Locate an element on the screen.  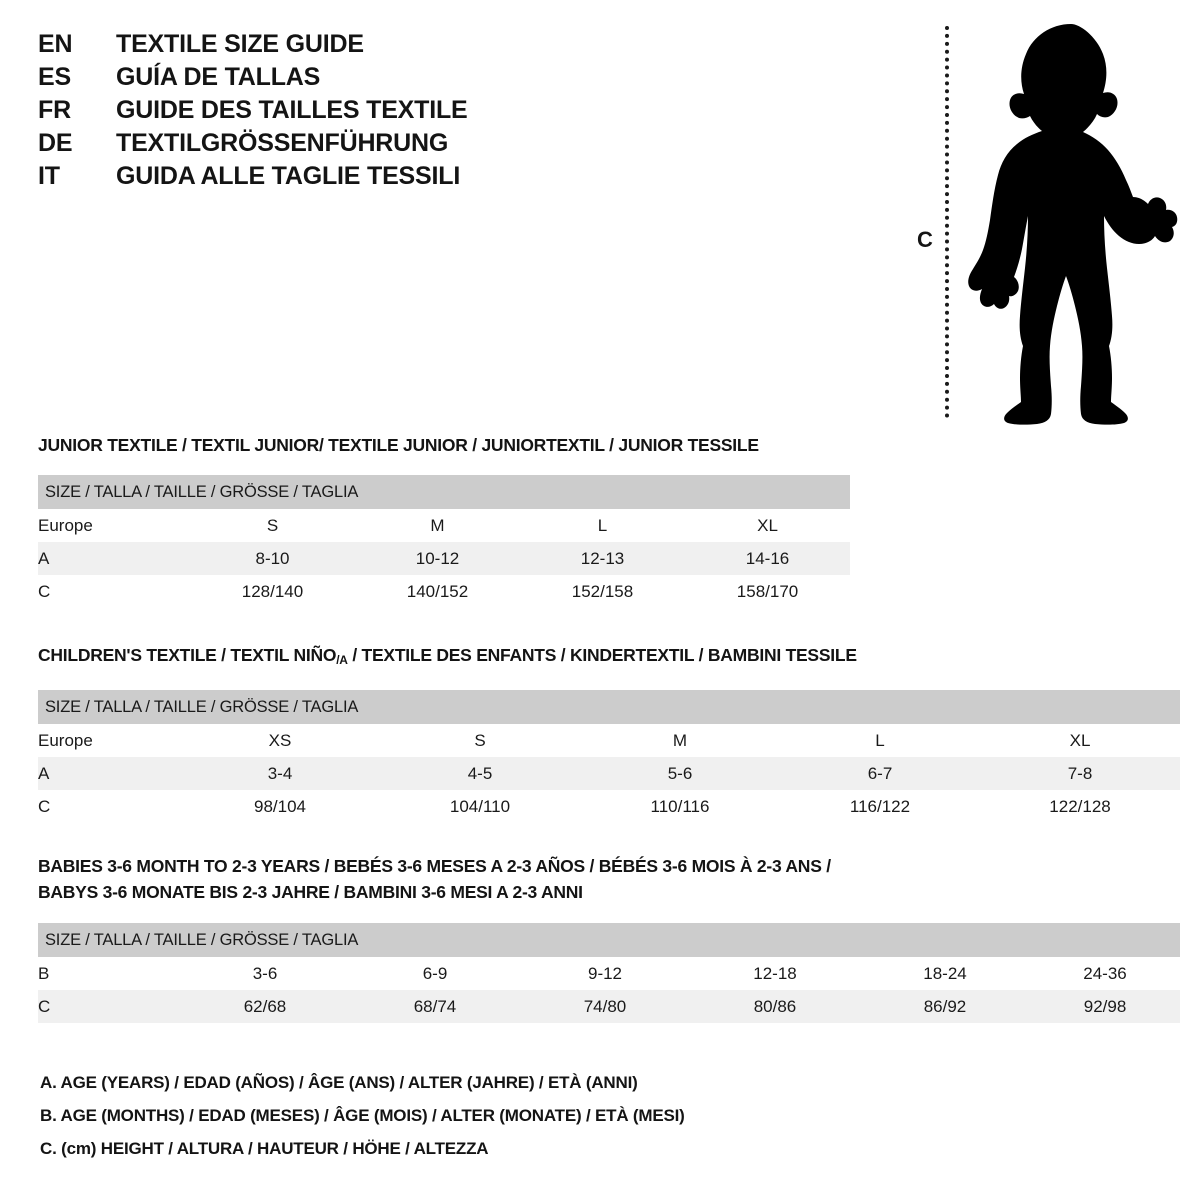
table-cell: 80/86 is located at coordinates (775, 1006).